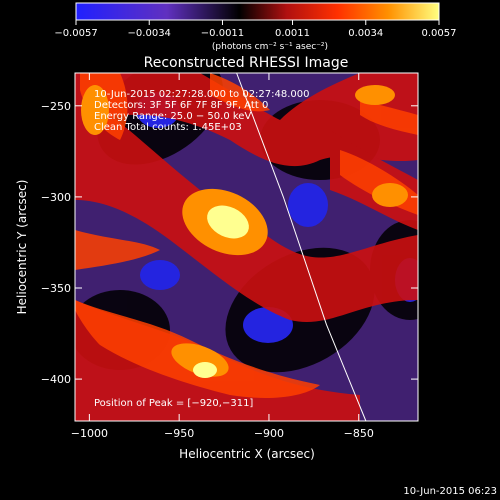  I want to click on colorbar-tick-label: 0.0057, so click(439, 33).